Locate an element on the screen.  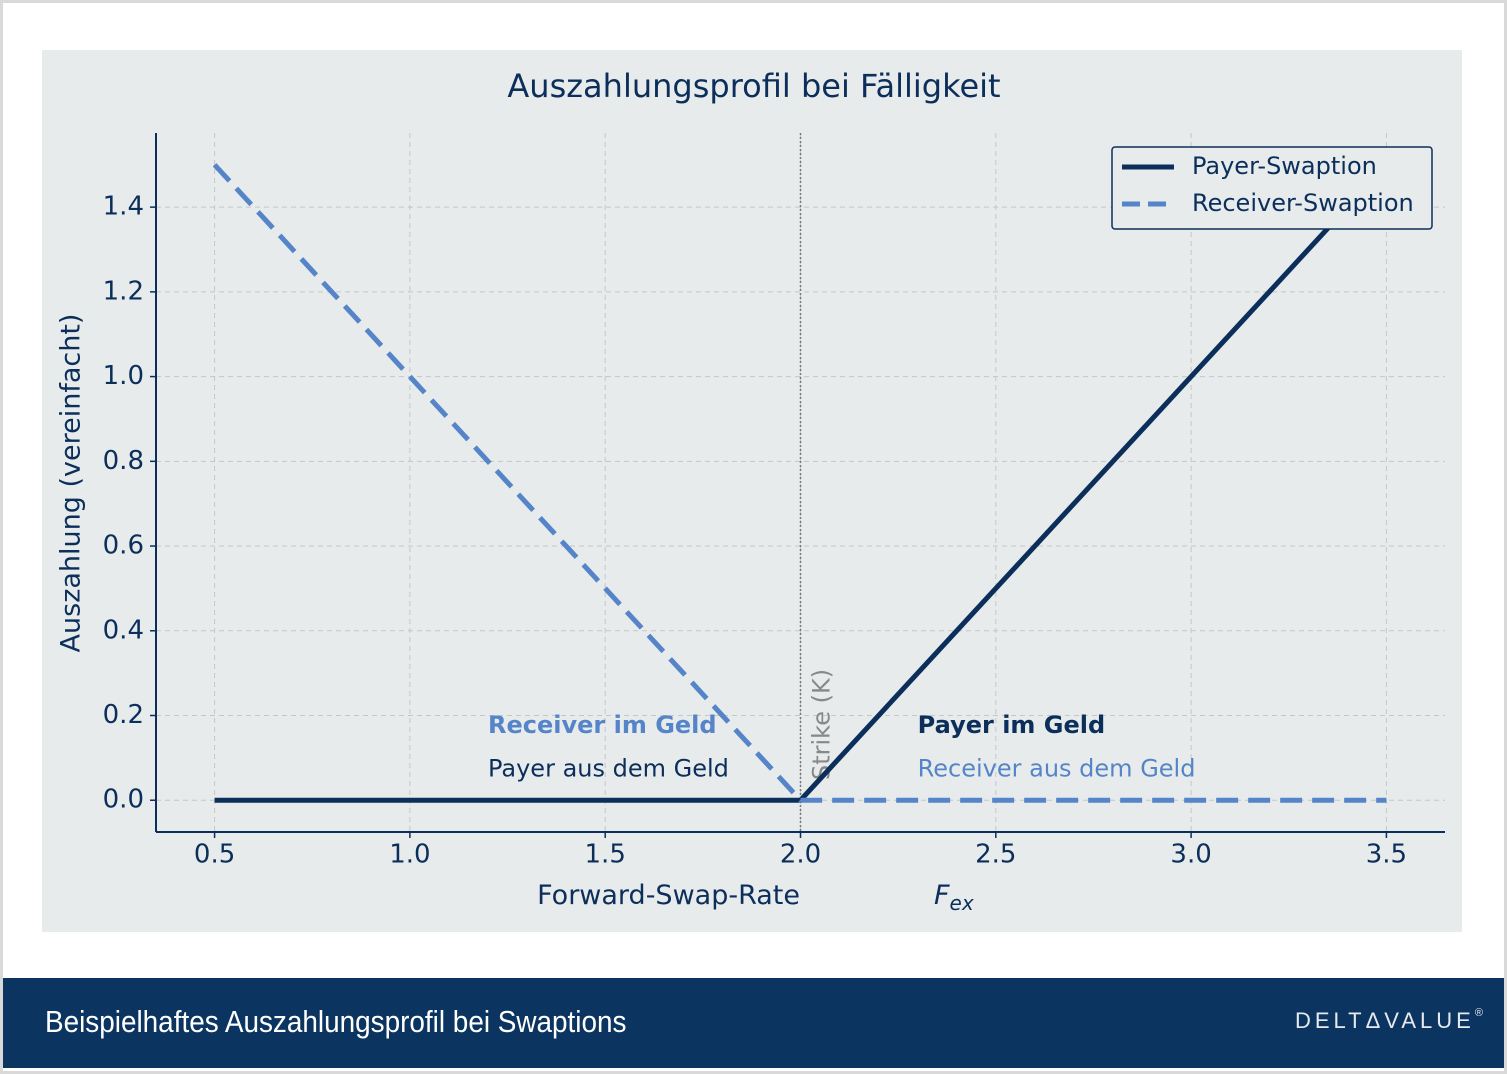
x-tick-label: 1.5 is located at coordinates (605, 855).